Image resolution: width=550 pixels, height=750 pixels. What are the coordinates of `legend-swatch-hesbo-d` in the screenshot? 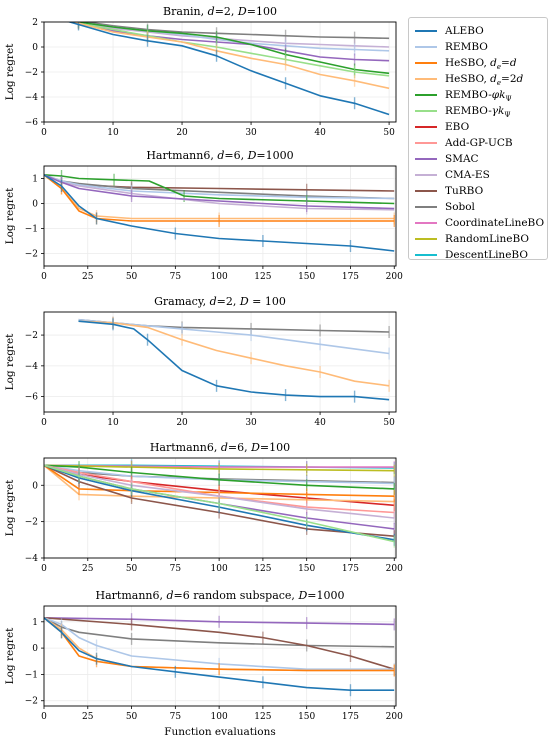 It's located at (426, 63).